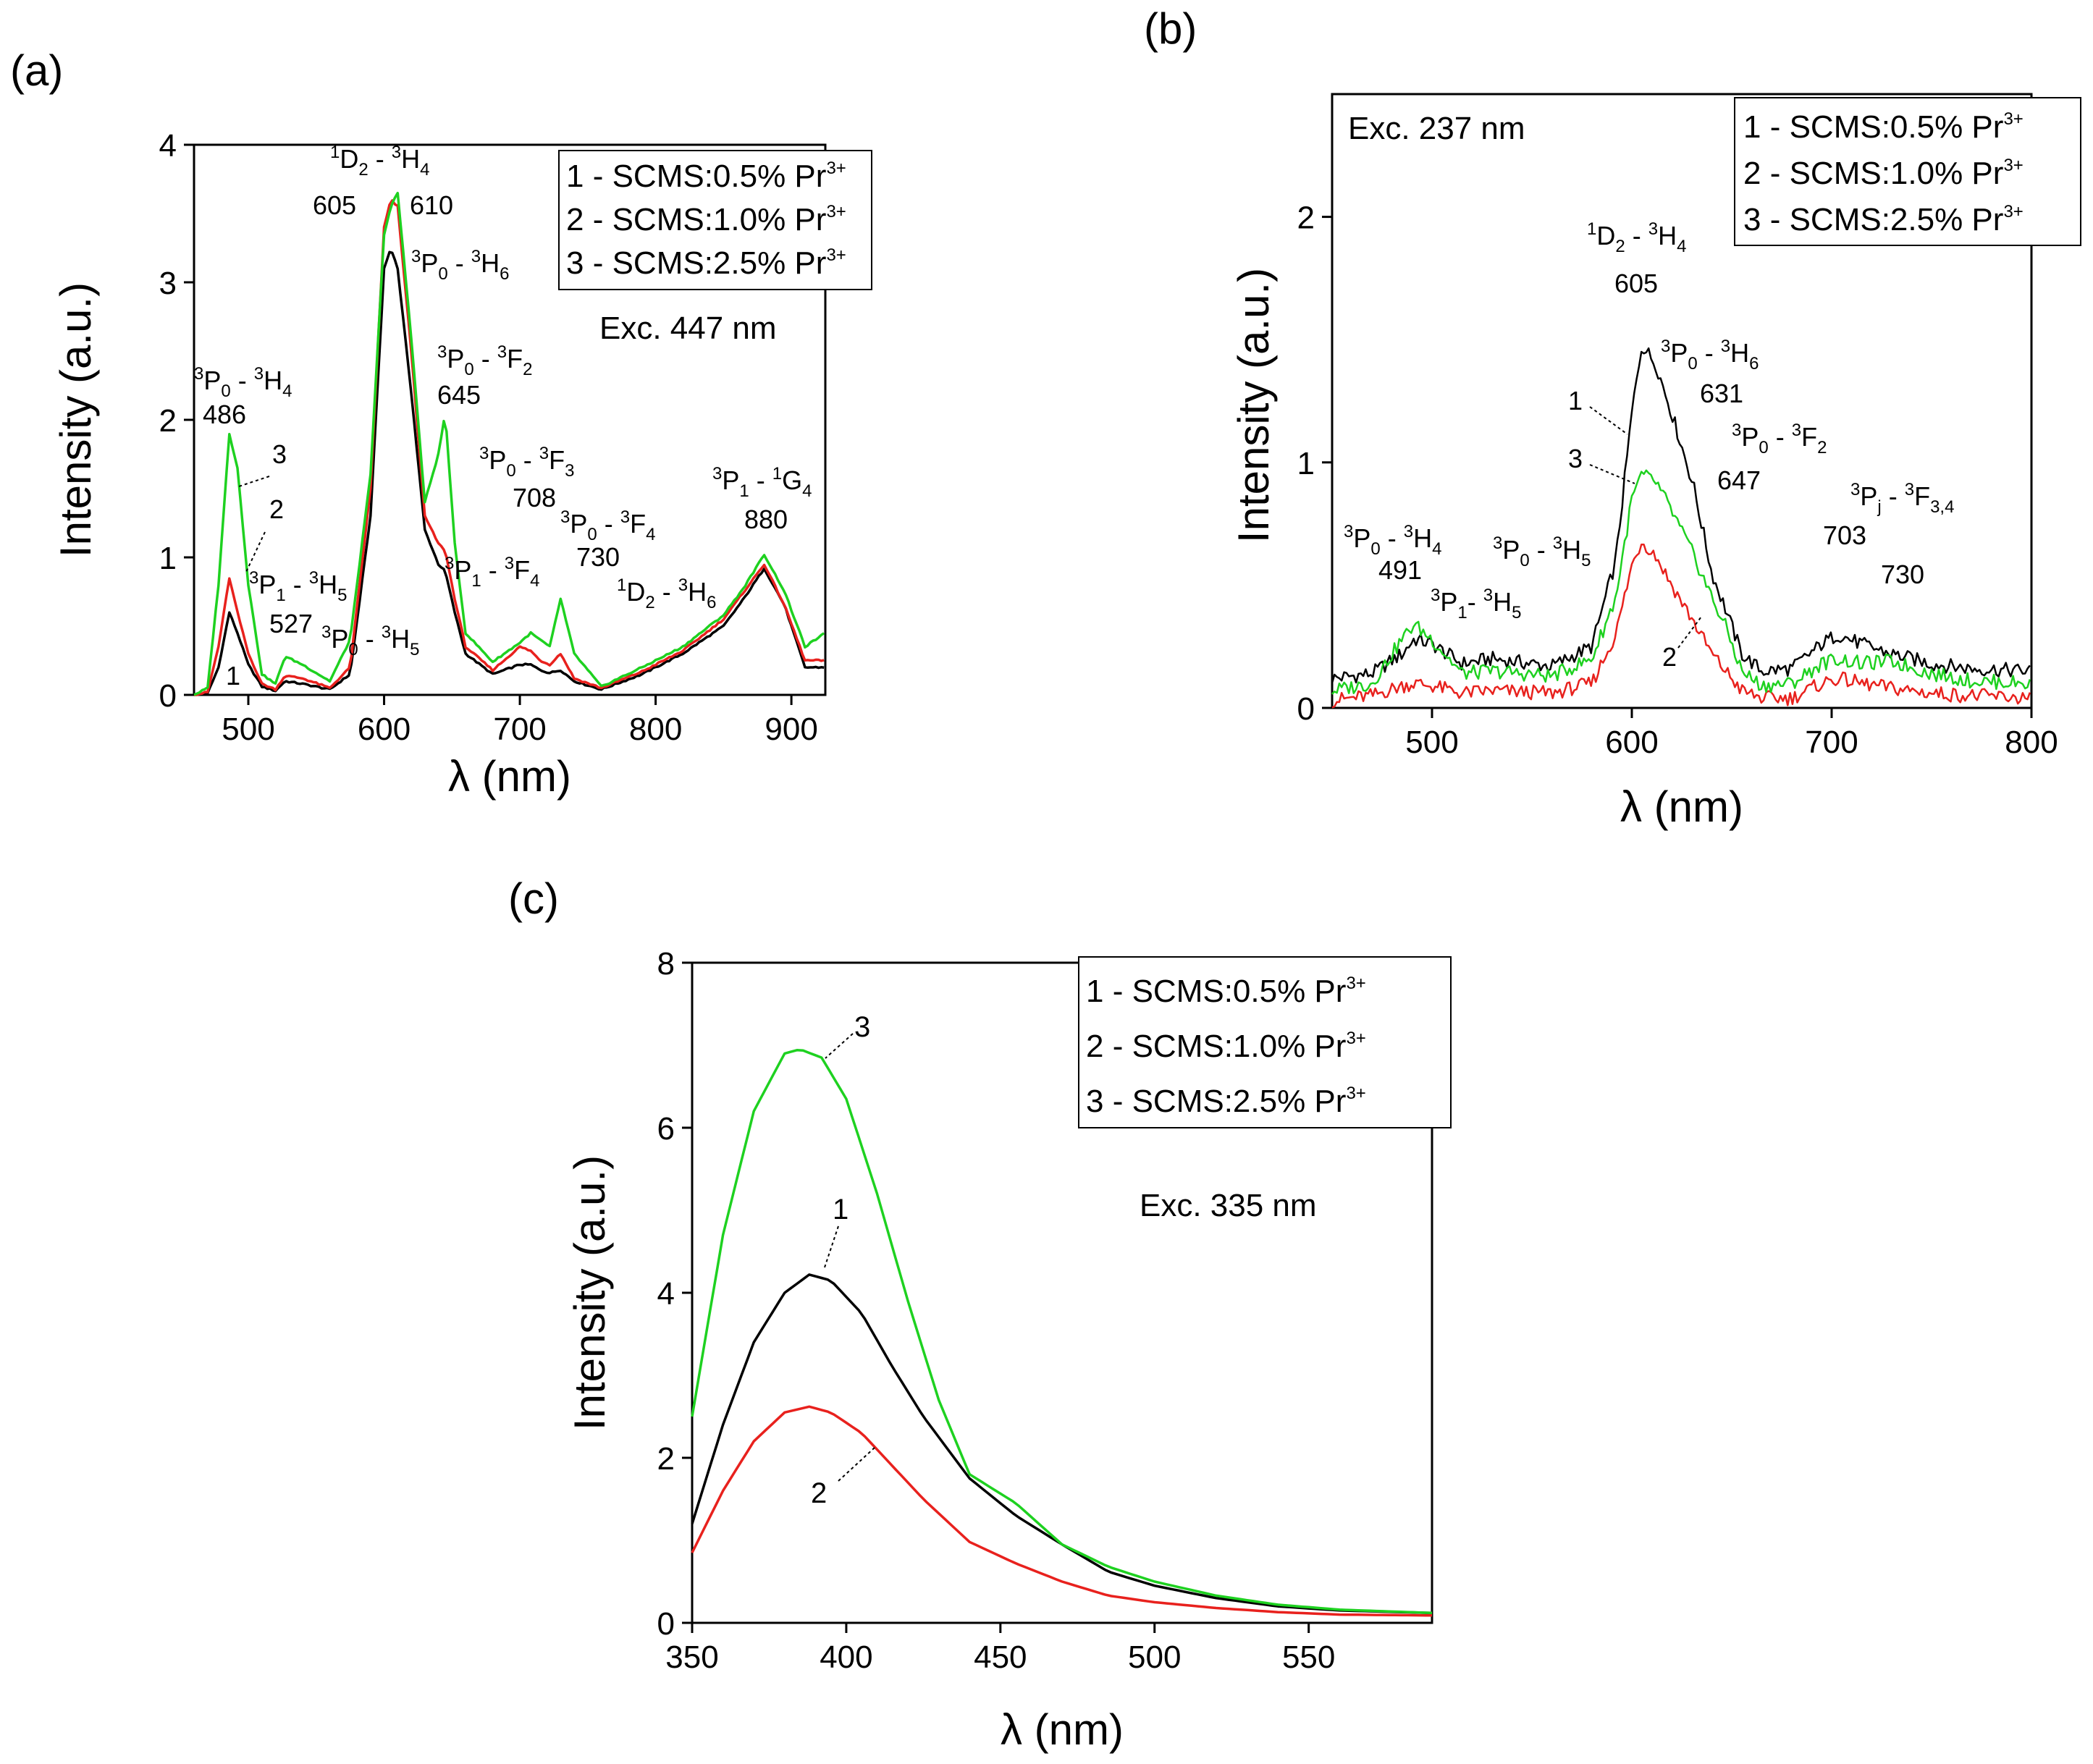  Describe the element at coordinates (1306, 218) in the screenshot. I see `y-tick-label-b-2: 2` at that location.